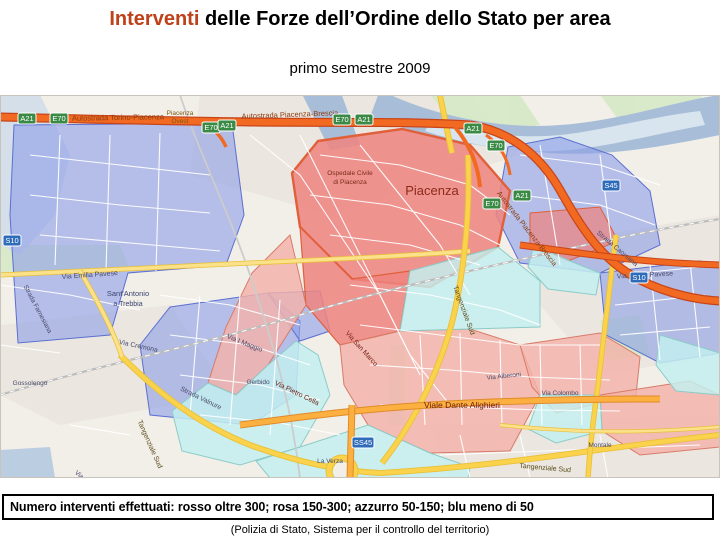  Describe the element at coordinates (360, 68) in the screenshot. I see `page-subtitle: primo semestre 2009` at that location.